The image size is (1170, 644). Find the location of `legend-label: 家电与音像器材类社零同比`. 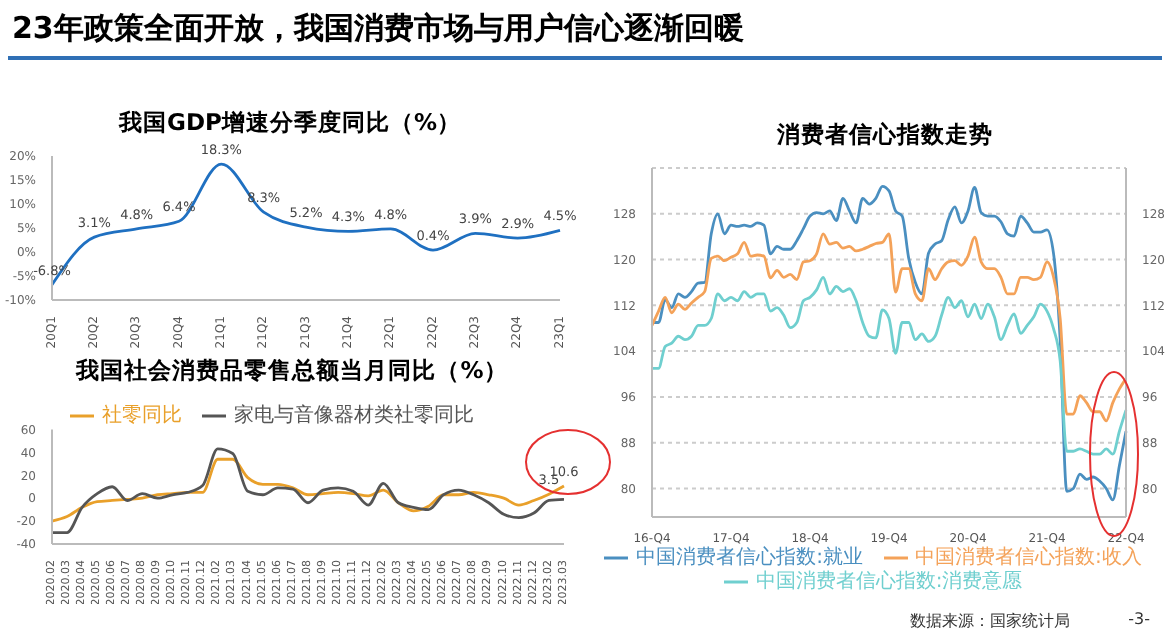

legend-label: 家电与音像器材类社零同比 is located at coordinates (354, 416).